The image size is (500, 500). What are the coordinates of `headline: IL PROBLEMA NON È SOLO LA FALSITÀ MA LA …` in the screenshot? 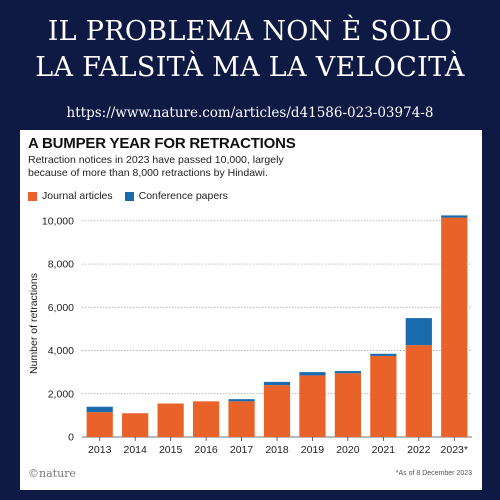 It's located at (250, 50).